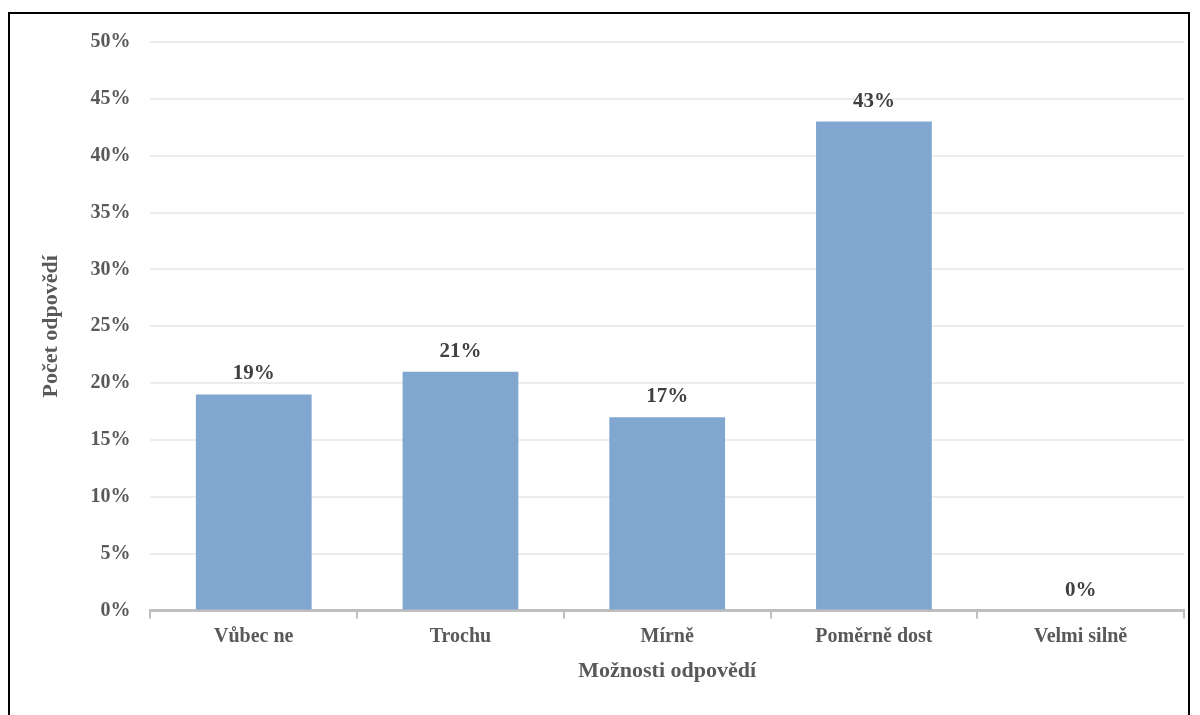  Describe the element at coordinates (110, 210) in the screenshot. I see `y-tick-label: 35%` at that location.